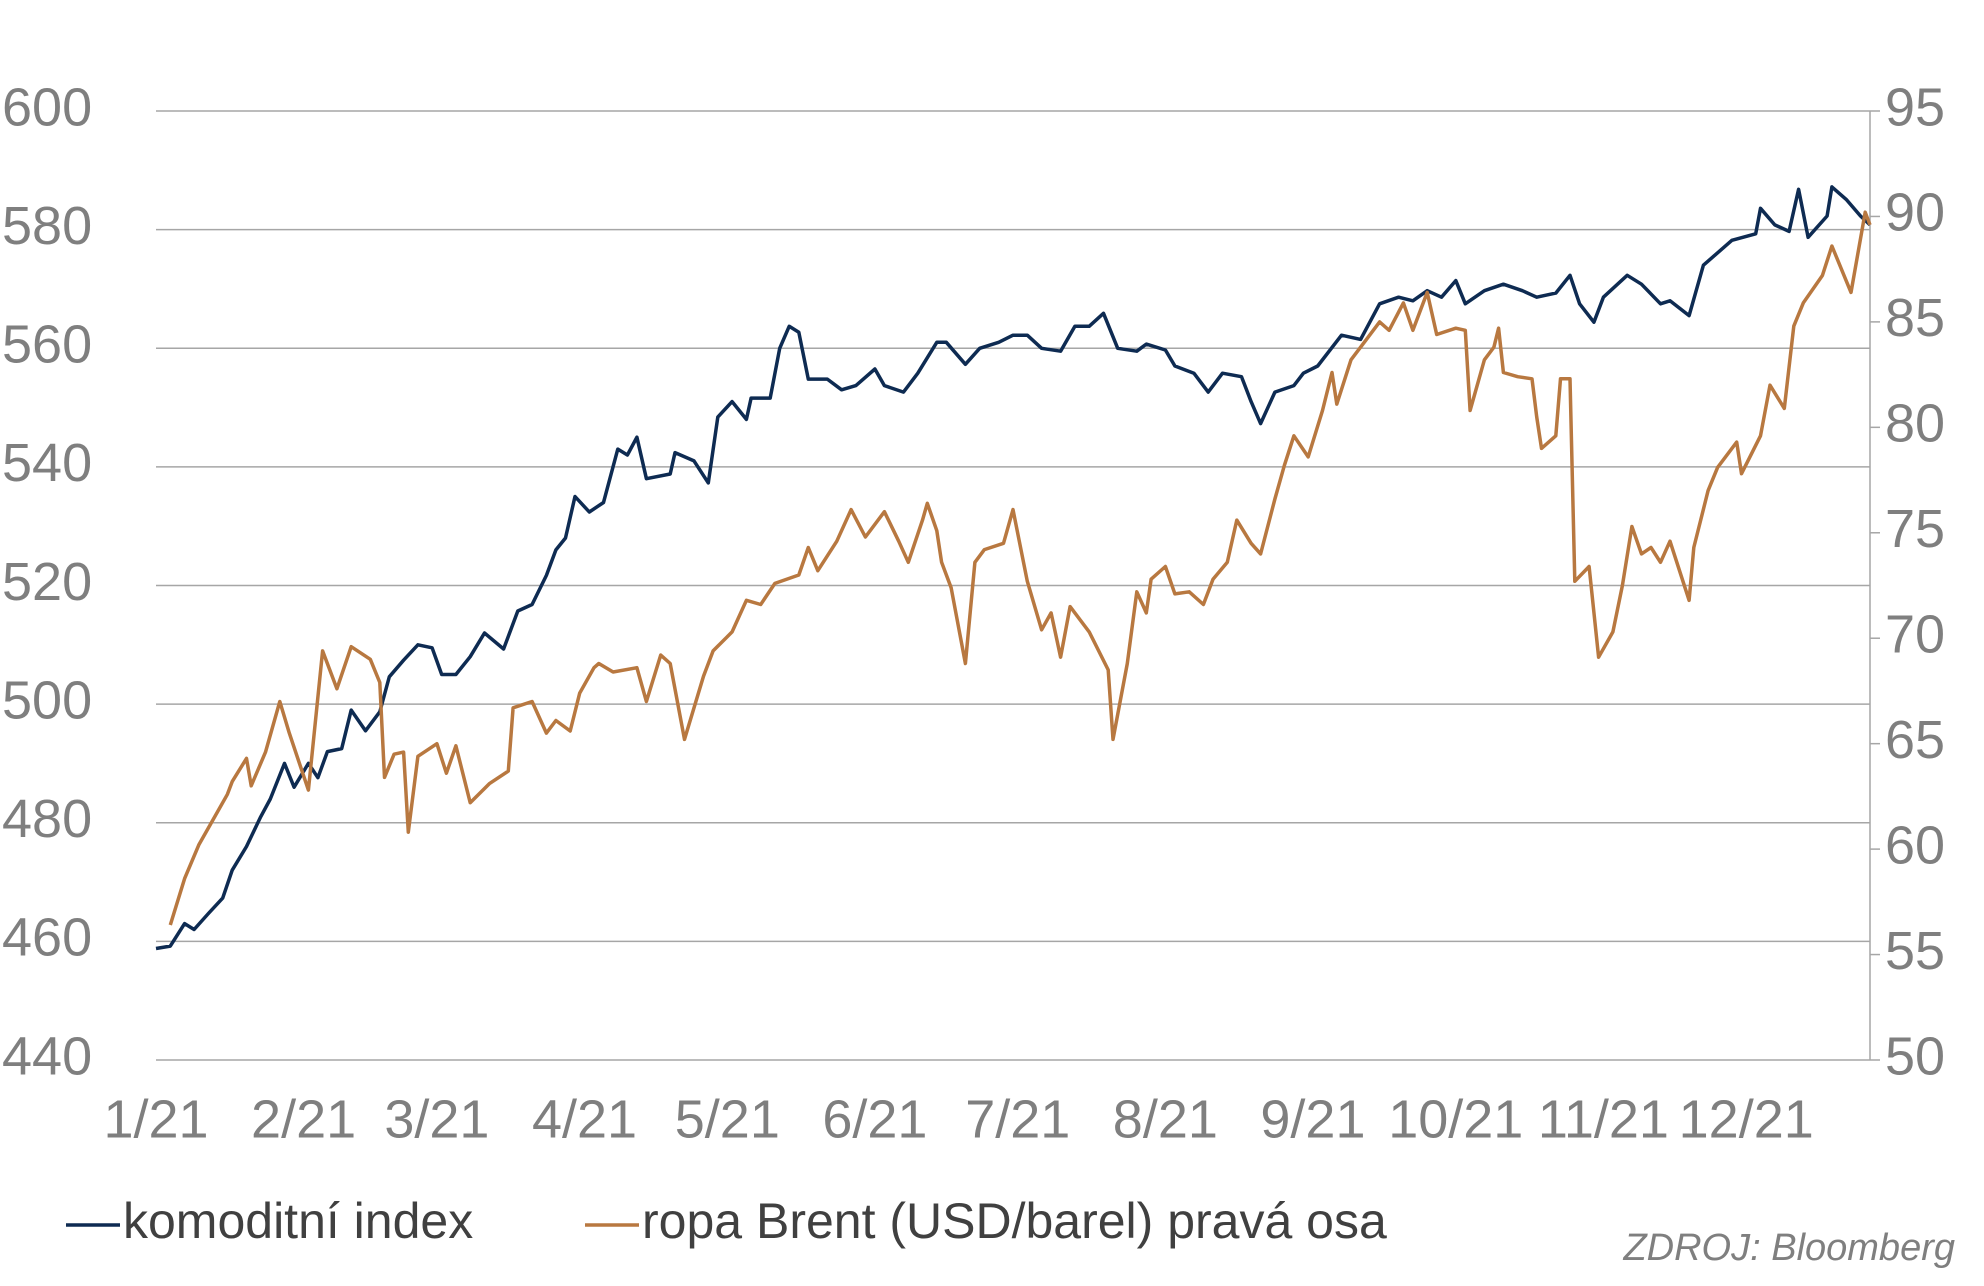  I want to click on legend-label: ropa Brent (USD/barel) pravá osa, so click(1014, 1221).